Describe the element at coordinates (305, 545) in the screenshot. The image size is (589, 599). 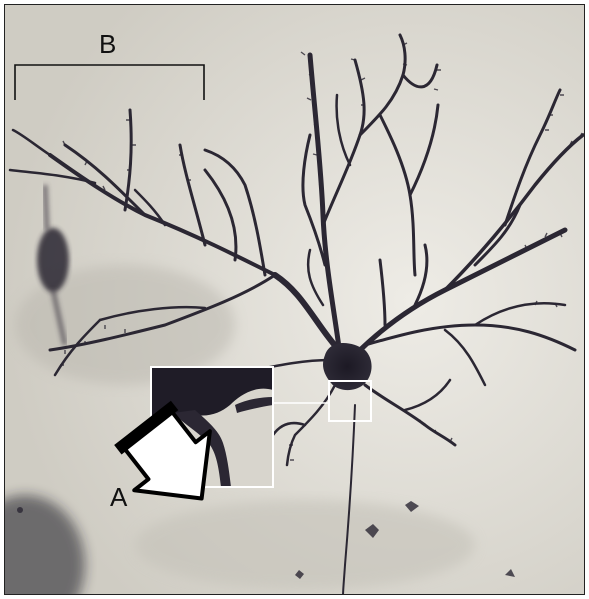
I see `haze-bottom` at that location.